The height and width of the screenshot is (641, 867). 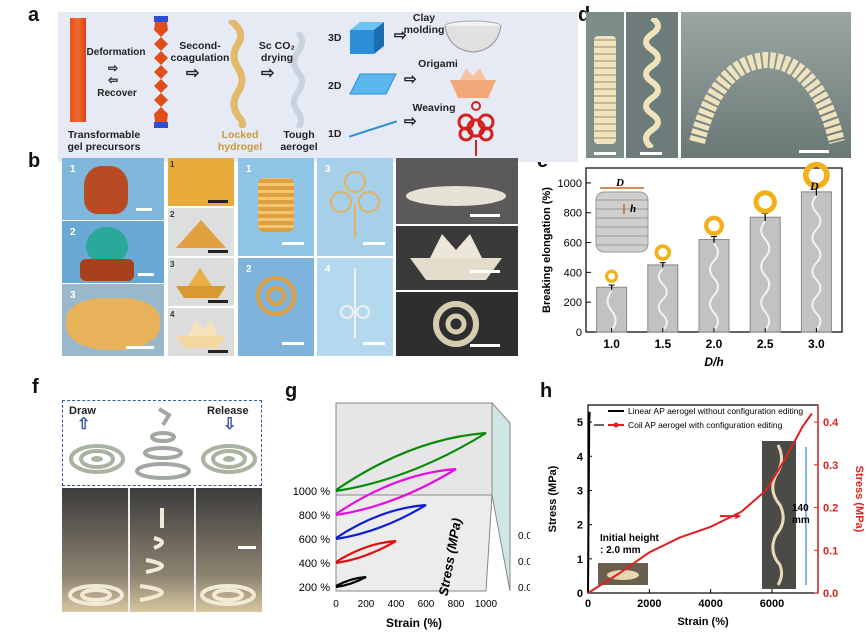 I want to click on y-right-tick-label: 0.3, so click(x=830, y=466).